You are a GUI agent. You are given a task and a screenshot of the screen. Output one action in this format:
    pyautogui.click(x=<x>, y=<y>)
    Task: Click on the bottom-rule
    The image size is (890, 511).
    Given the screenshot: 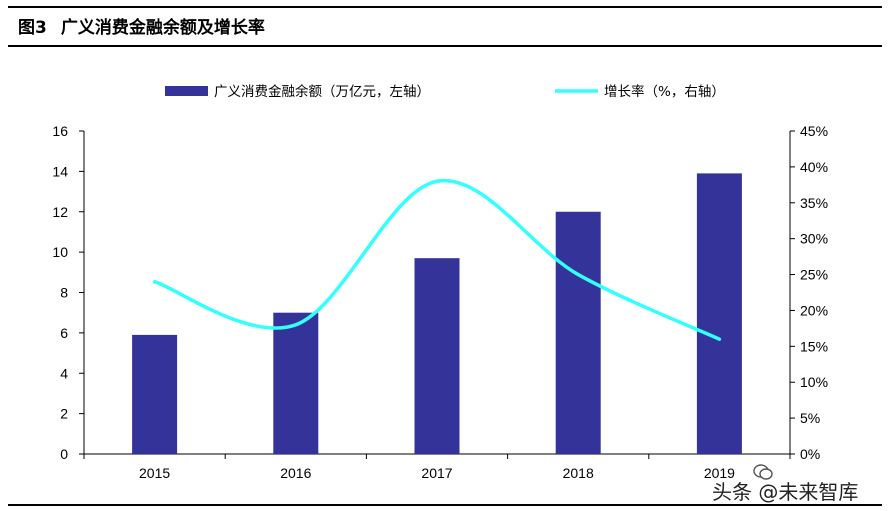 What is the action you would take?
    pyautogui.click(x=445, y=505)
    